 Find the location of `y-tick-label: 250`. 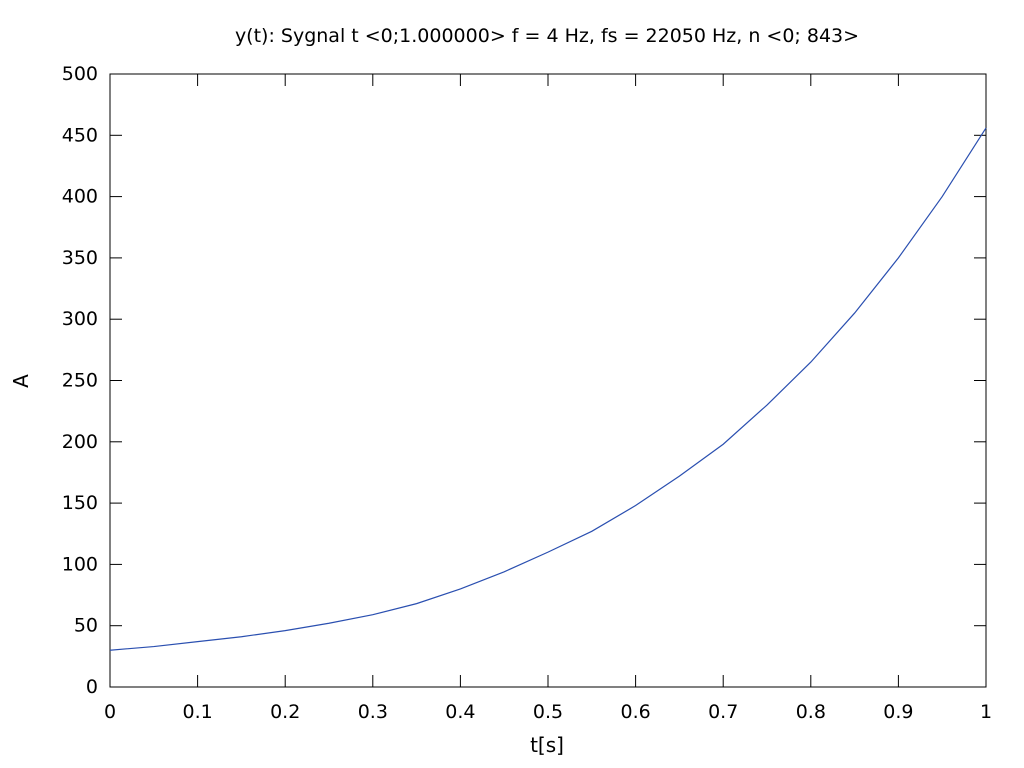

y-tick-label: 250 is located at coordinates (80, 381).